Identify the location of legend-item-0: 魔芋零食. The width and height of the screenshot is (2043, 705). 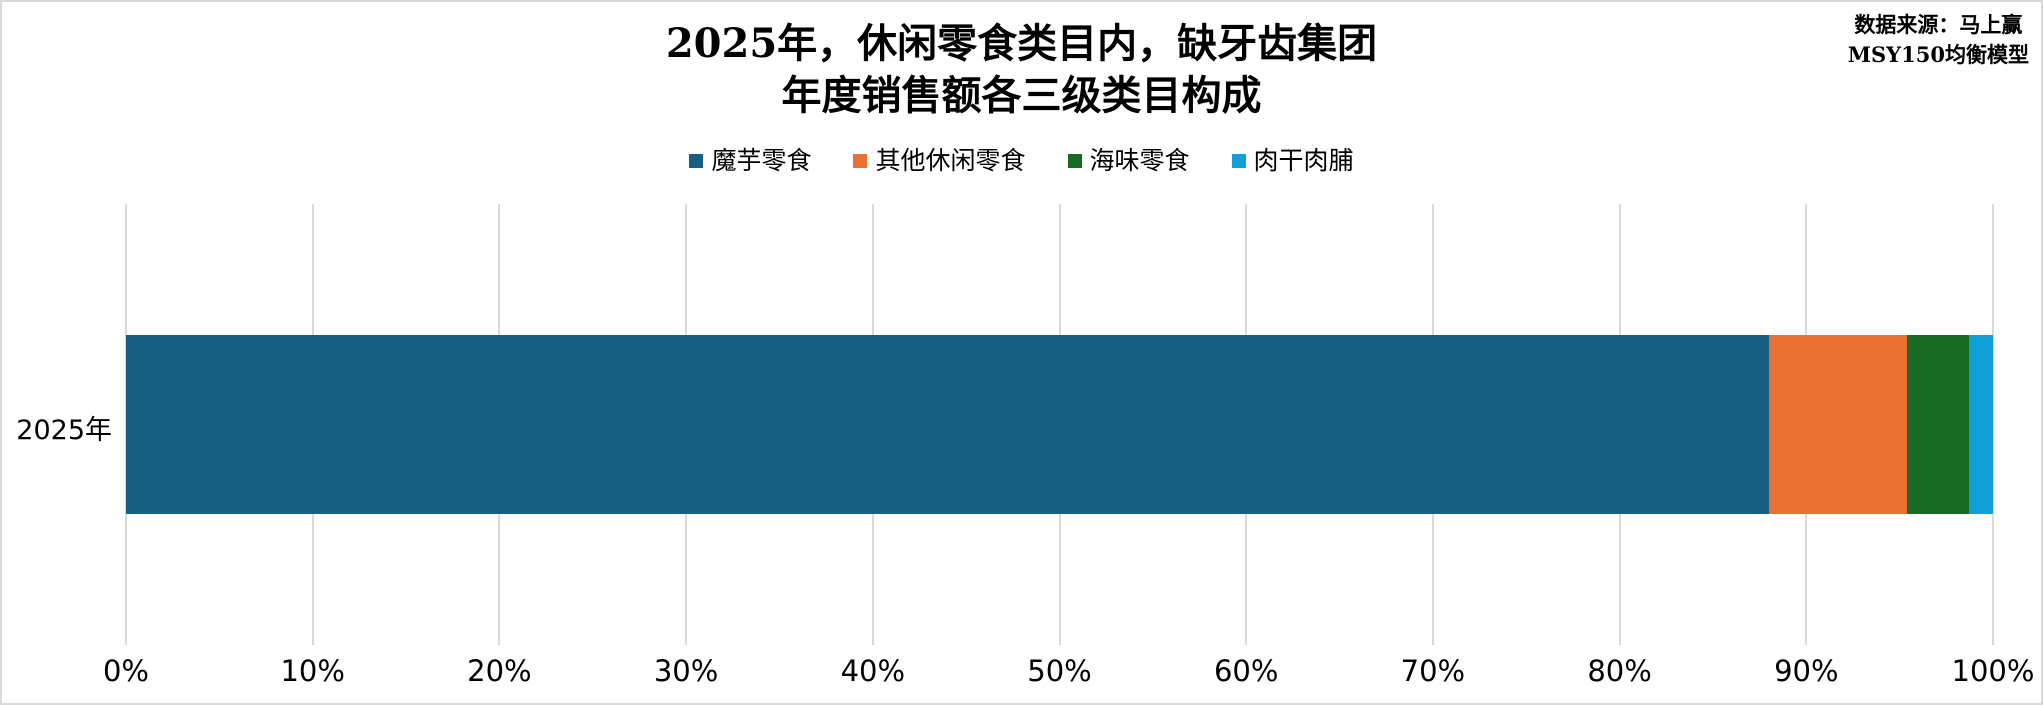
(750, 160).